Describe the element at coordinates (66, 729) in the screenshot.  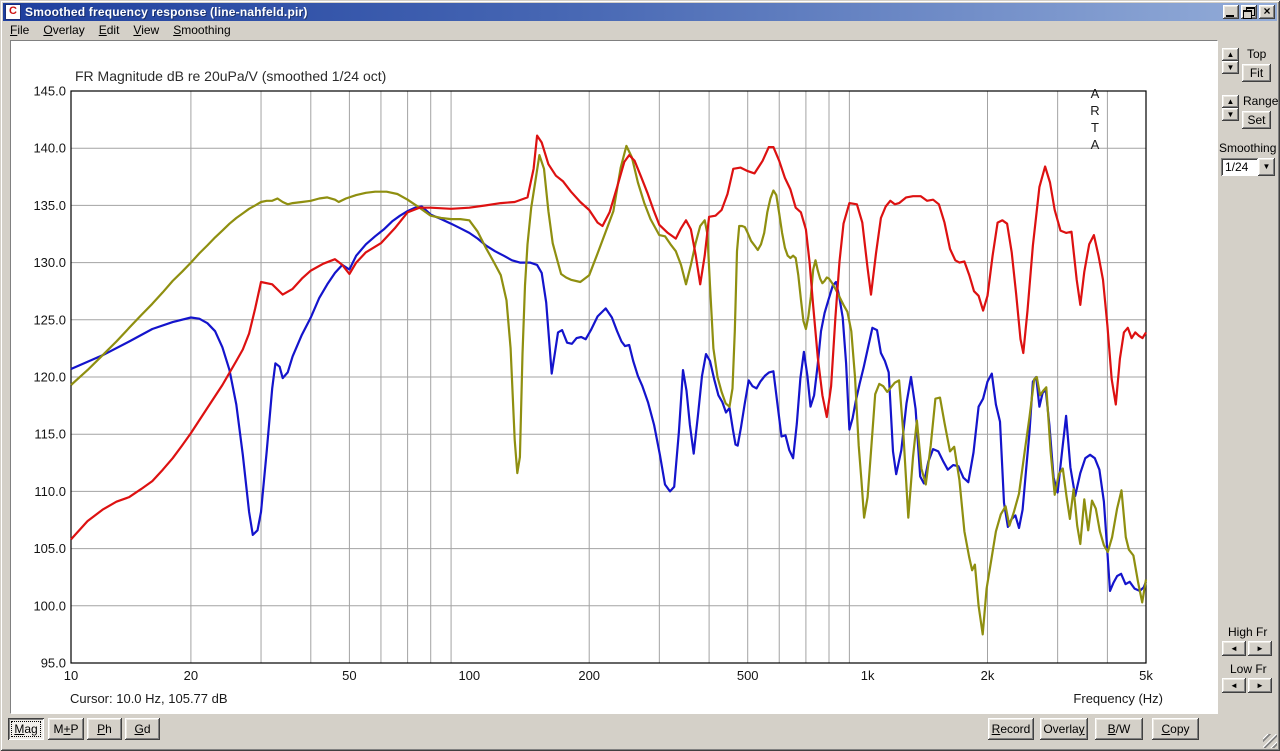
I see `m-plus-p-button: M+P` at that location.